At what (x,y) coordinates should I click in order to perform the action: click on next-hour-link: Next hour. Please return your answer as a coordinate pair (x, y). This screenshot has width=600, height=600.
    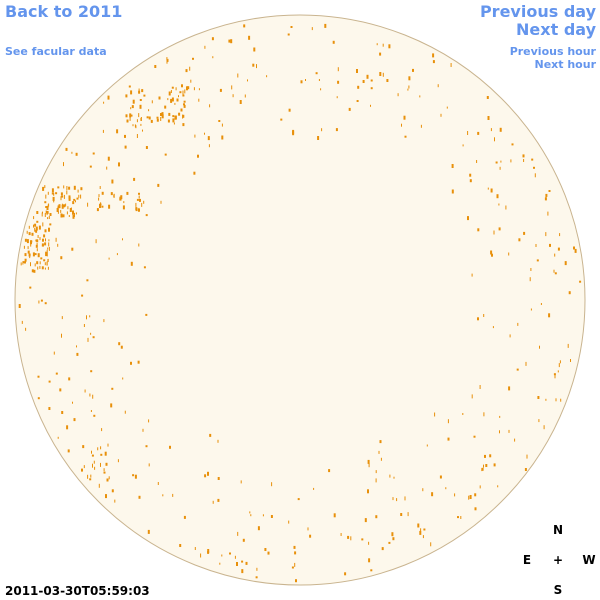
    Looking at the image, I should click on (565, 64).